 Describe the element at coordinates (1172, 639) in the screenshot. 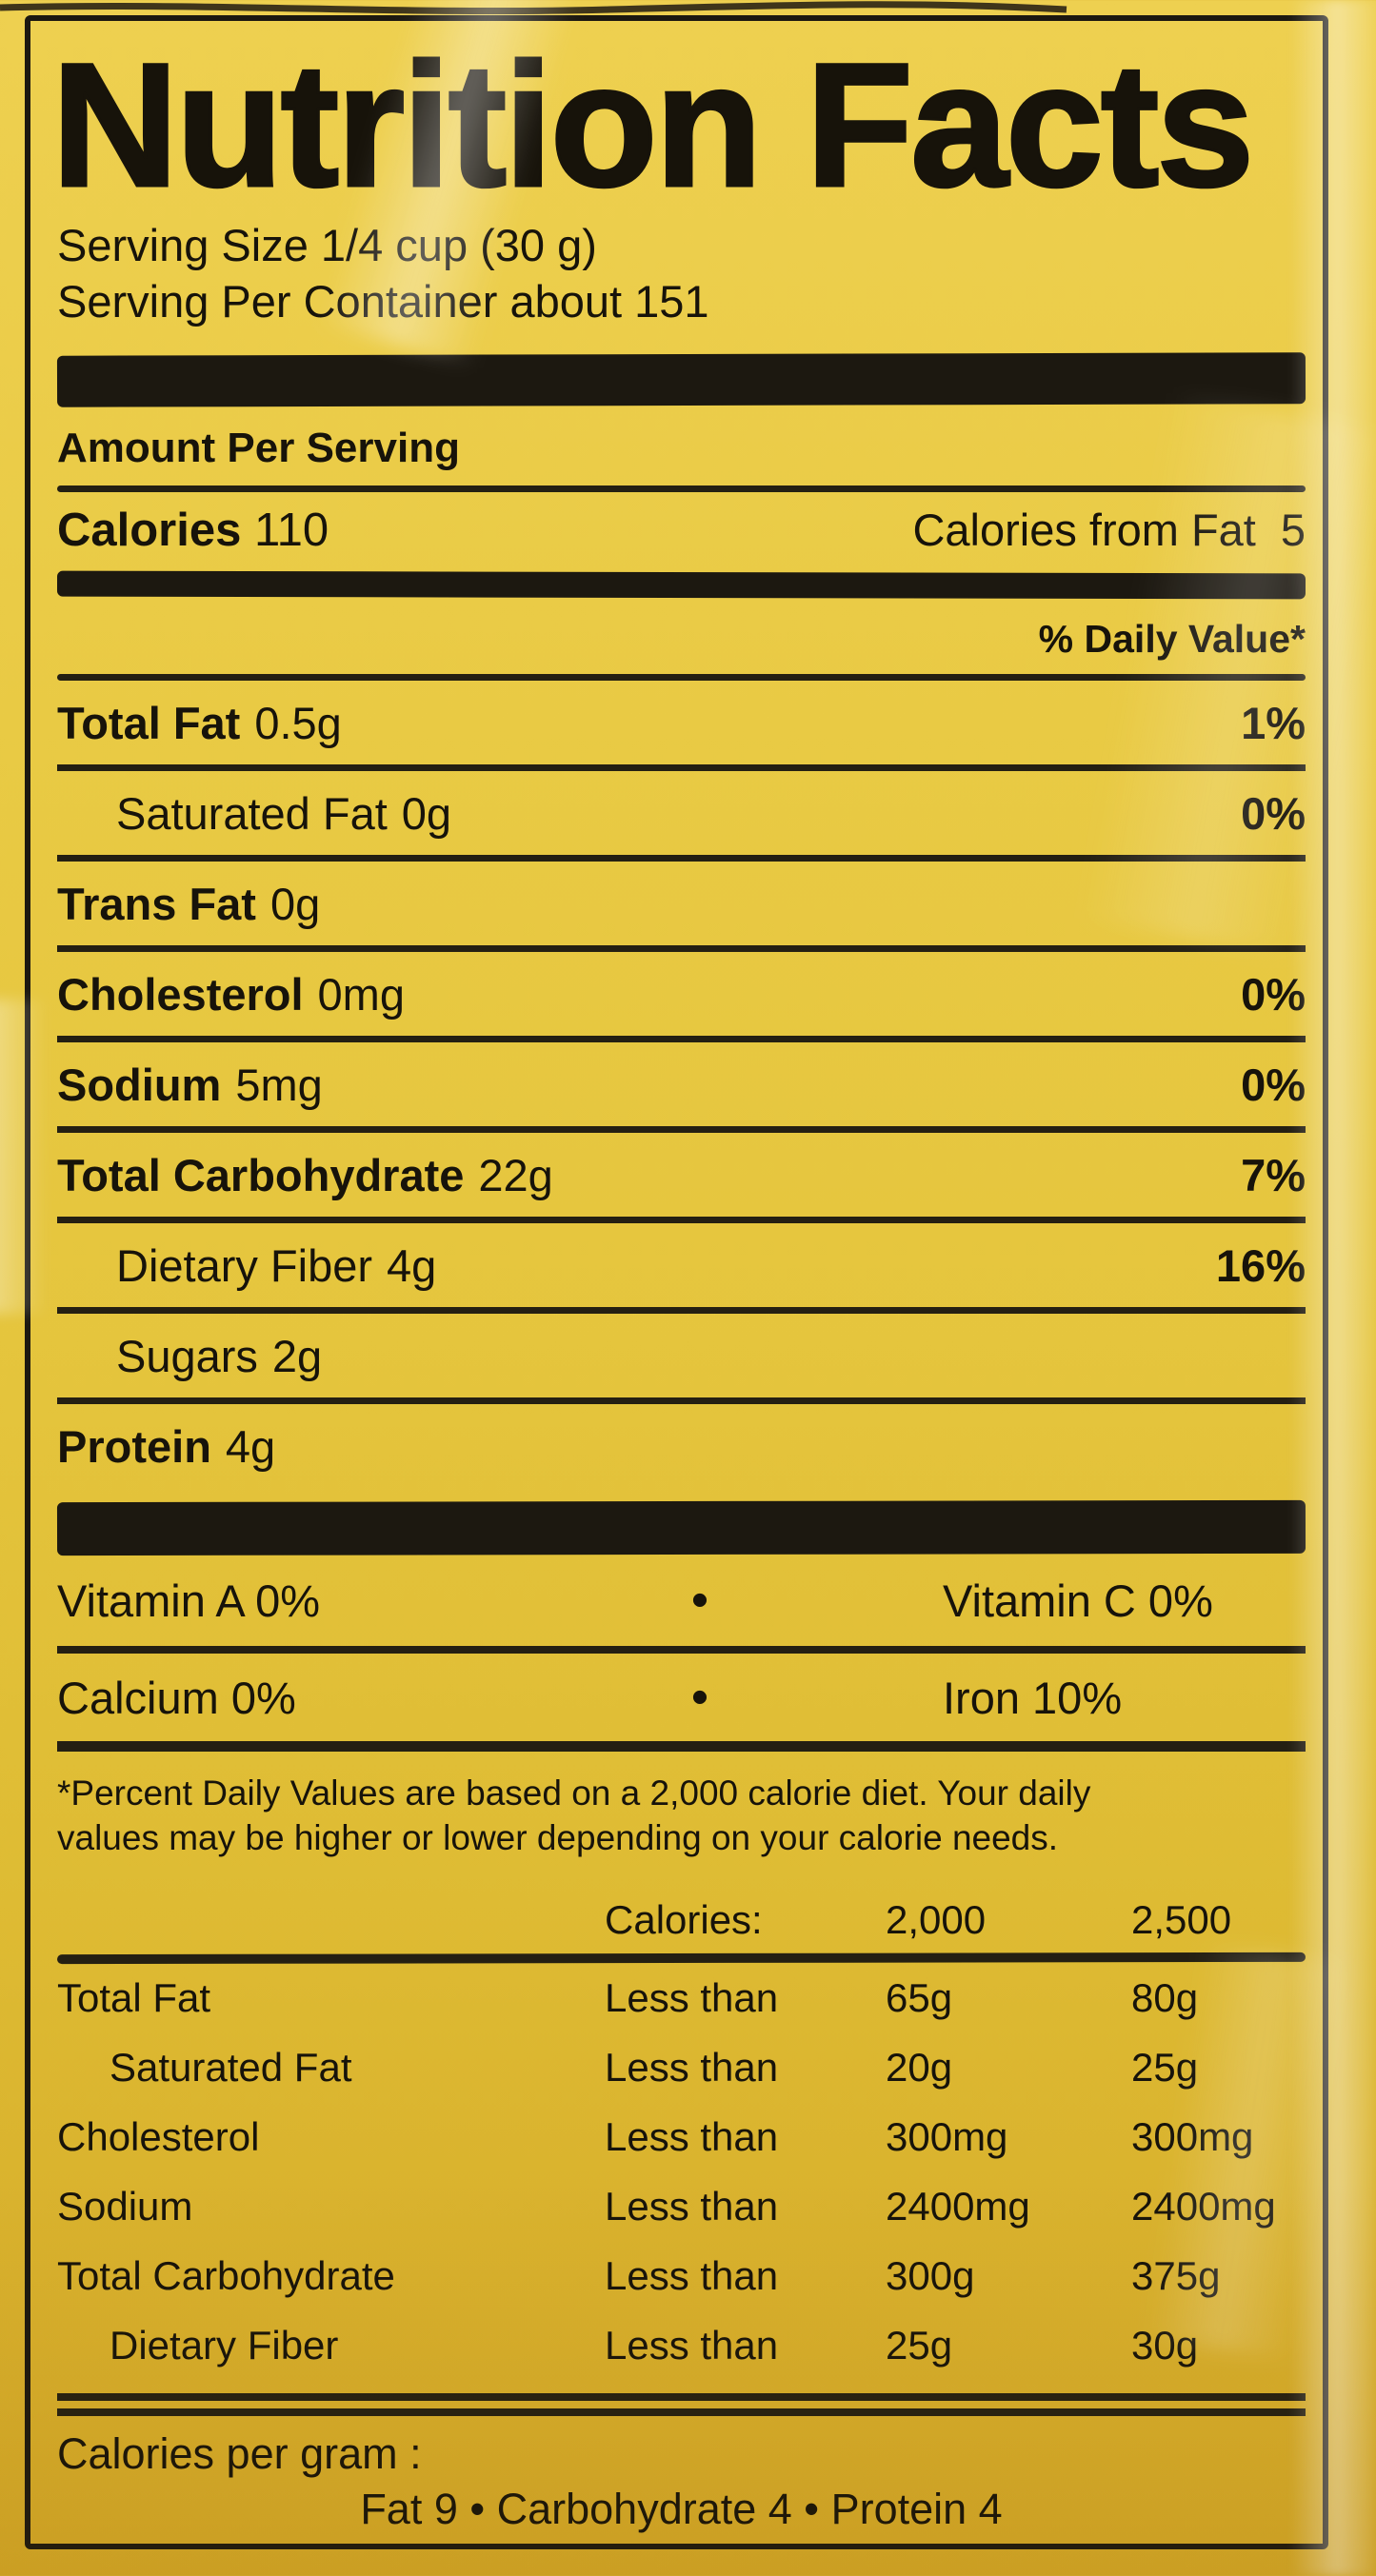

I see `daily-value-header: % Daily Value*` at that location.